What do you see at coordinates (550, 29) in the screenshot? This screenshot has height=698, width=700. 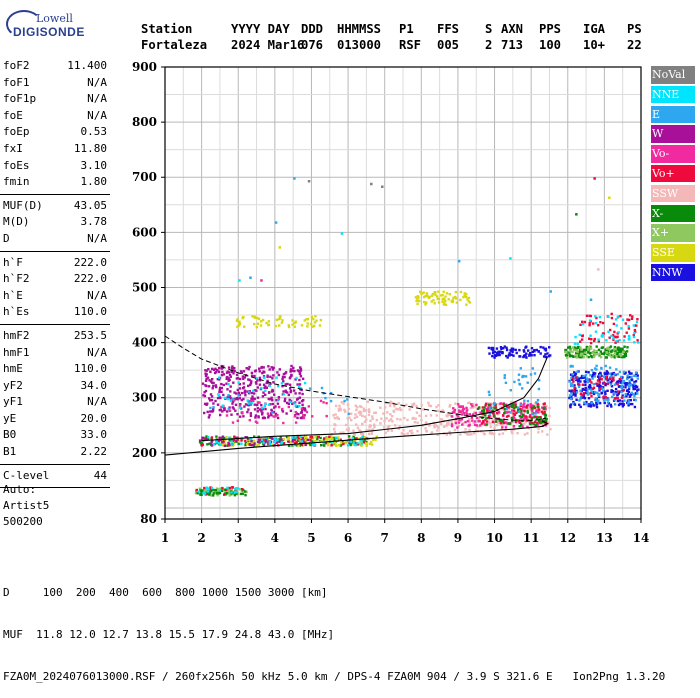 I see `header-row1-cell: PPS` at bounding box center [550, 29].